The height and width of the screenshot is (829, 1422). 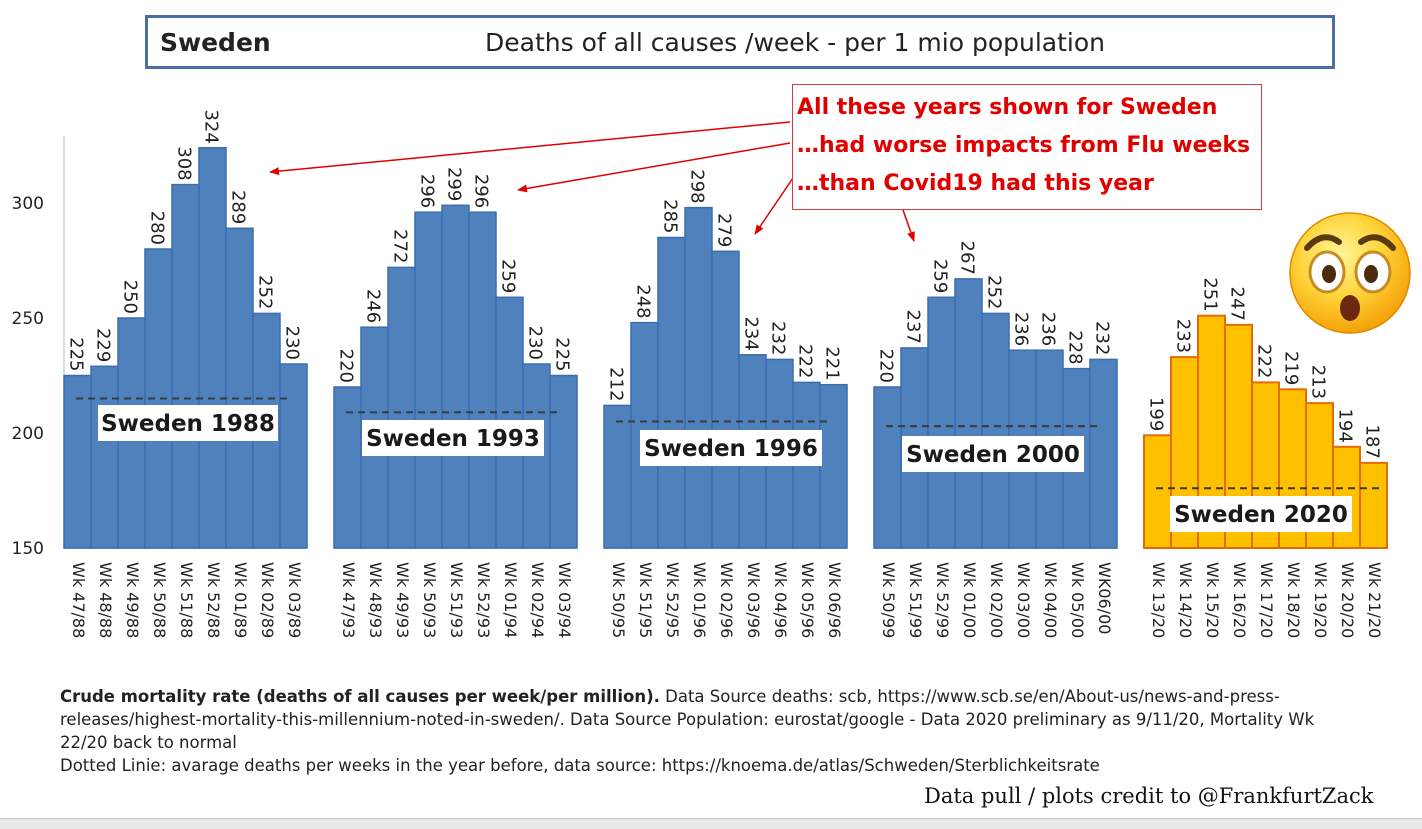 I want to click on x-tick-label: Wk 02/89, so click(x=267, y=600).